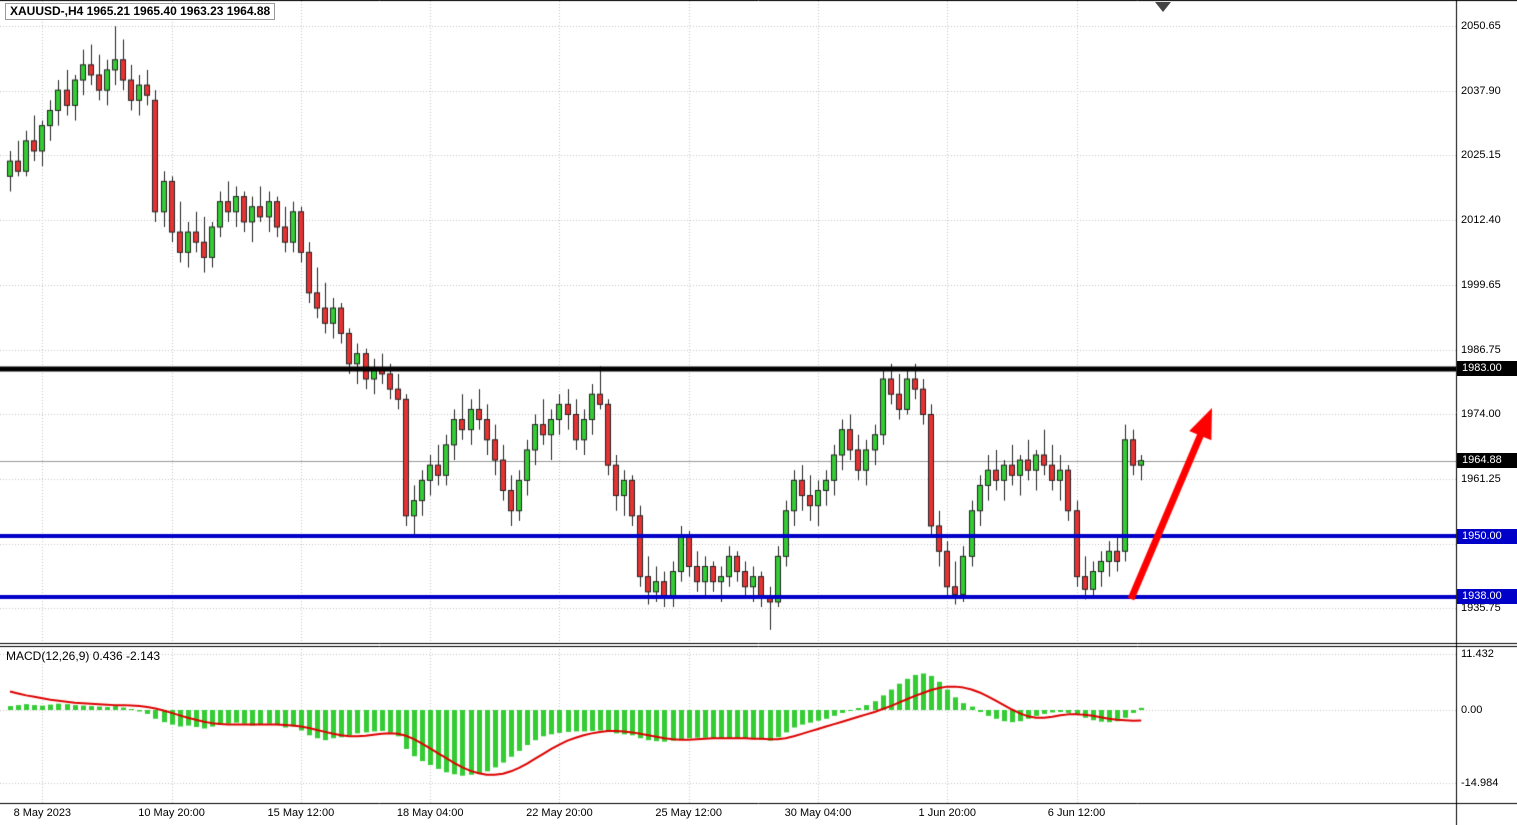  I want to click on price-axis-label: 1986.75, so click(1481, 349).